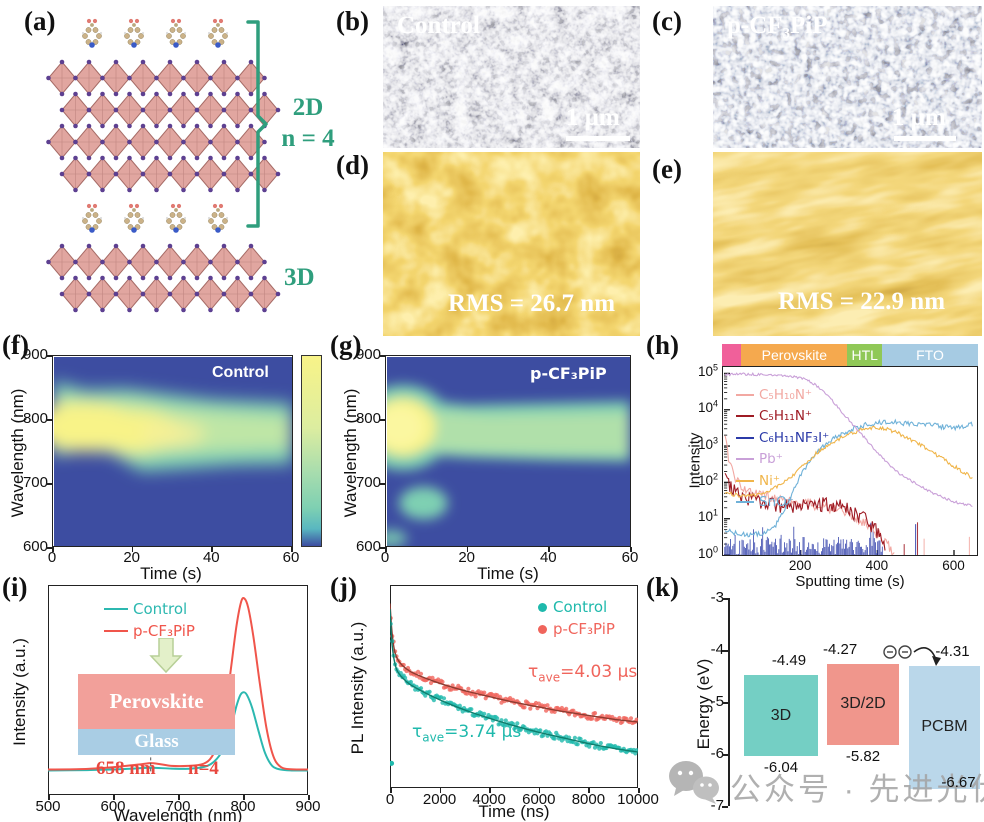 The height and width of the screenshot is (822, 984). I want to click on legend-label: Ni⁺, so click(769, 480).